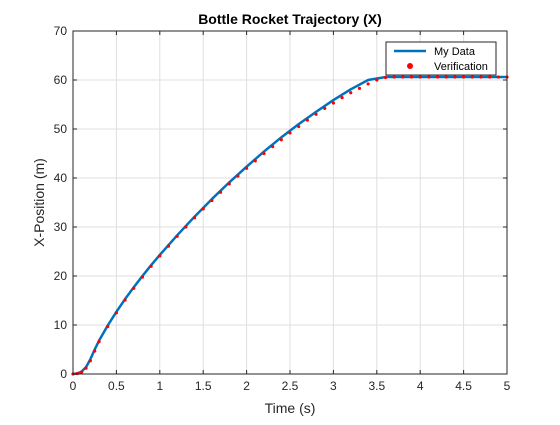 The image size is (560, 425). What do you see at coordinates (420, 386) in the screenshot?
I see `x-tick-label: 4` at bounding box center [420, 386].